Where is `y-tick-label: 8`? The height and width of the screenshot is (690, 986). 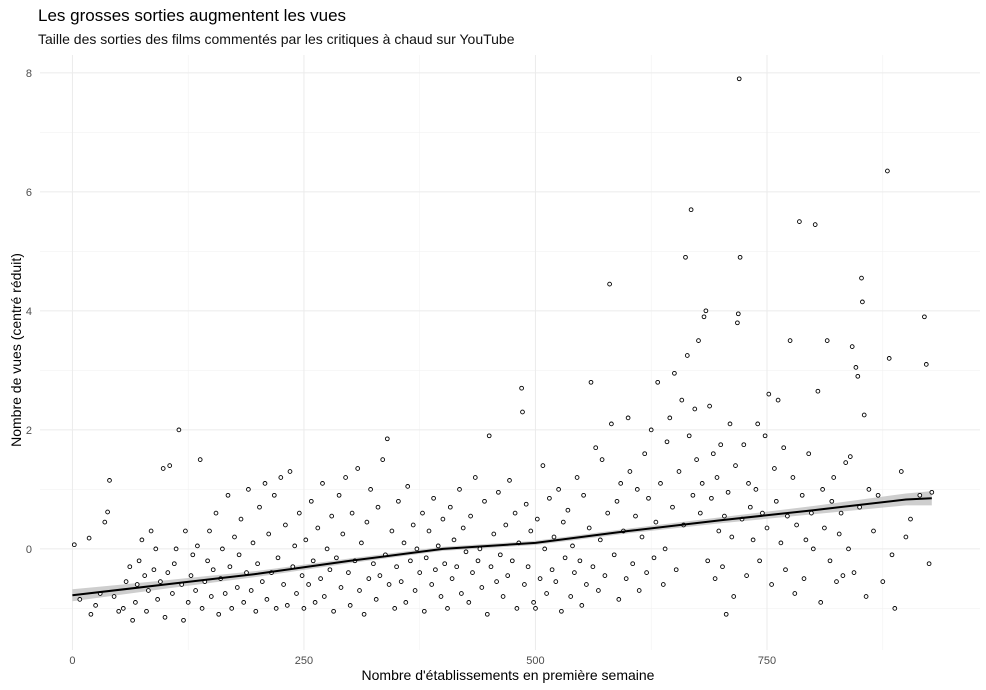
y-tick-label: 8 is located at coordinates (29, 74).